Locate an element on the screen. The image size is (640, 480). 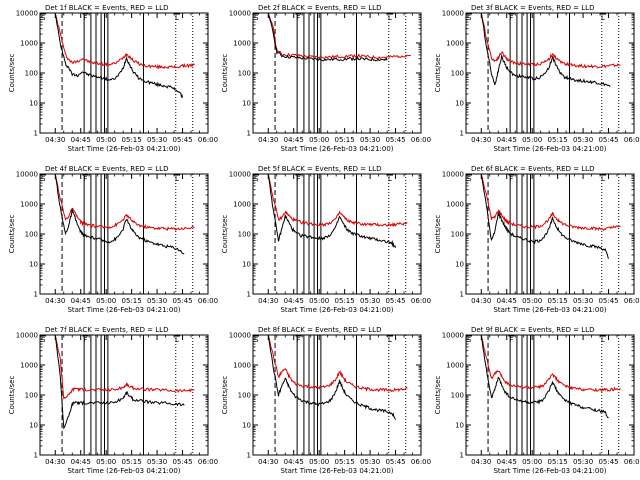
panel-title: Det 7f BLACK = Events, RED = LLD is located at coordinates (106, 330).